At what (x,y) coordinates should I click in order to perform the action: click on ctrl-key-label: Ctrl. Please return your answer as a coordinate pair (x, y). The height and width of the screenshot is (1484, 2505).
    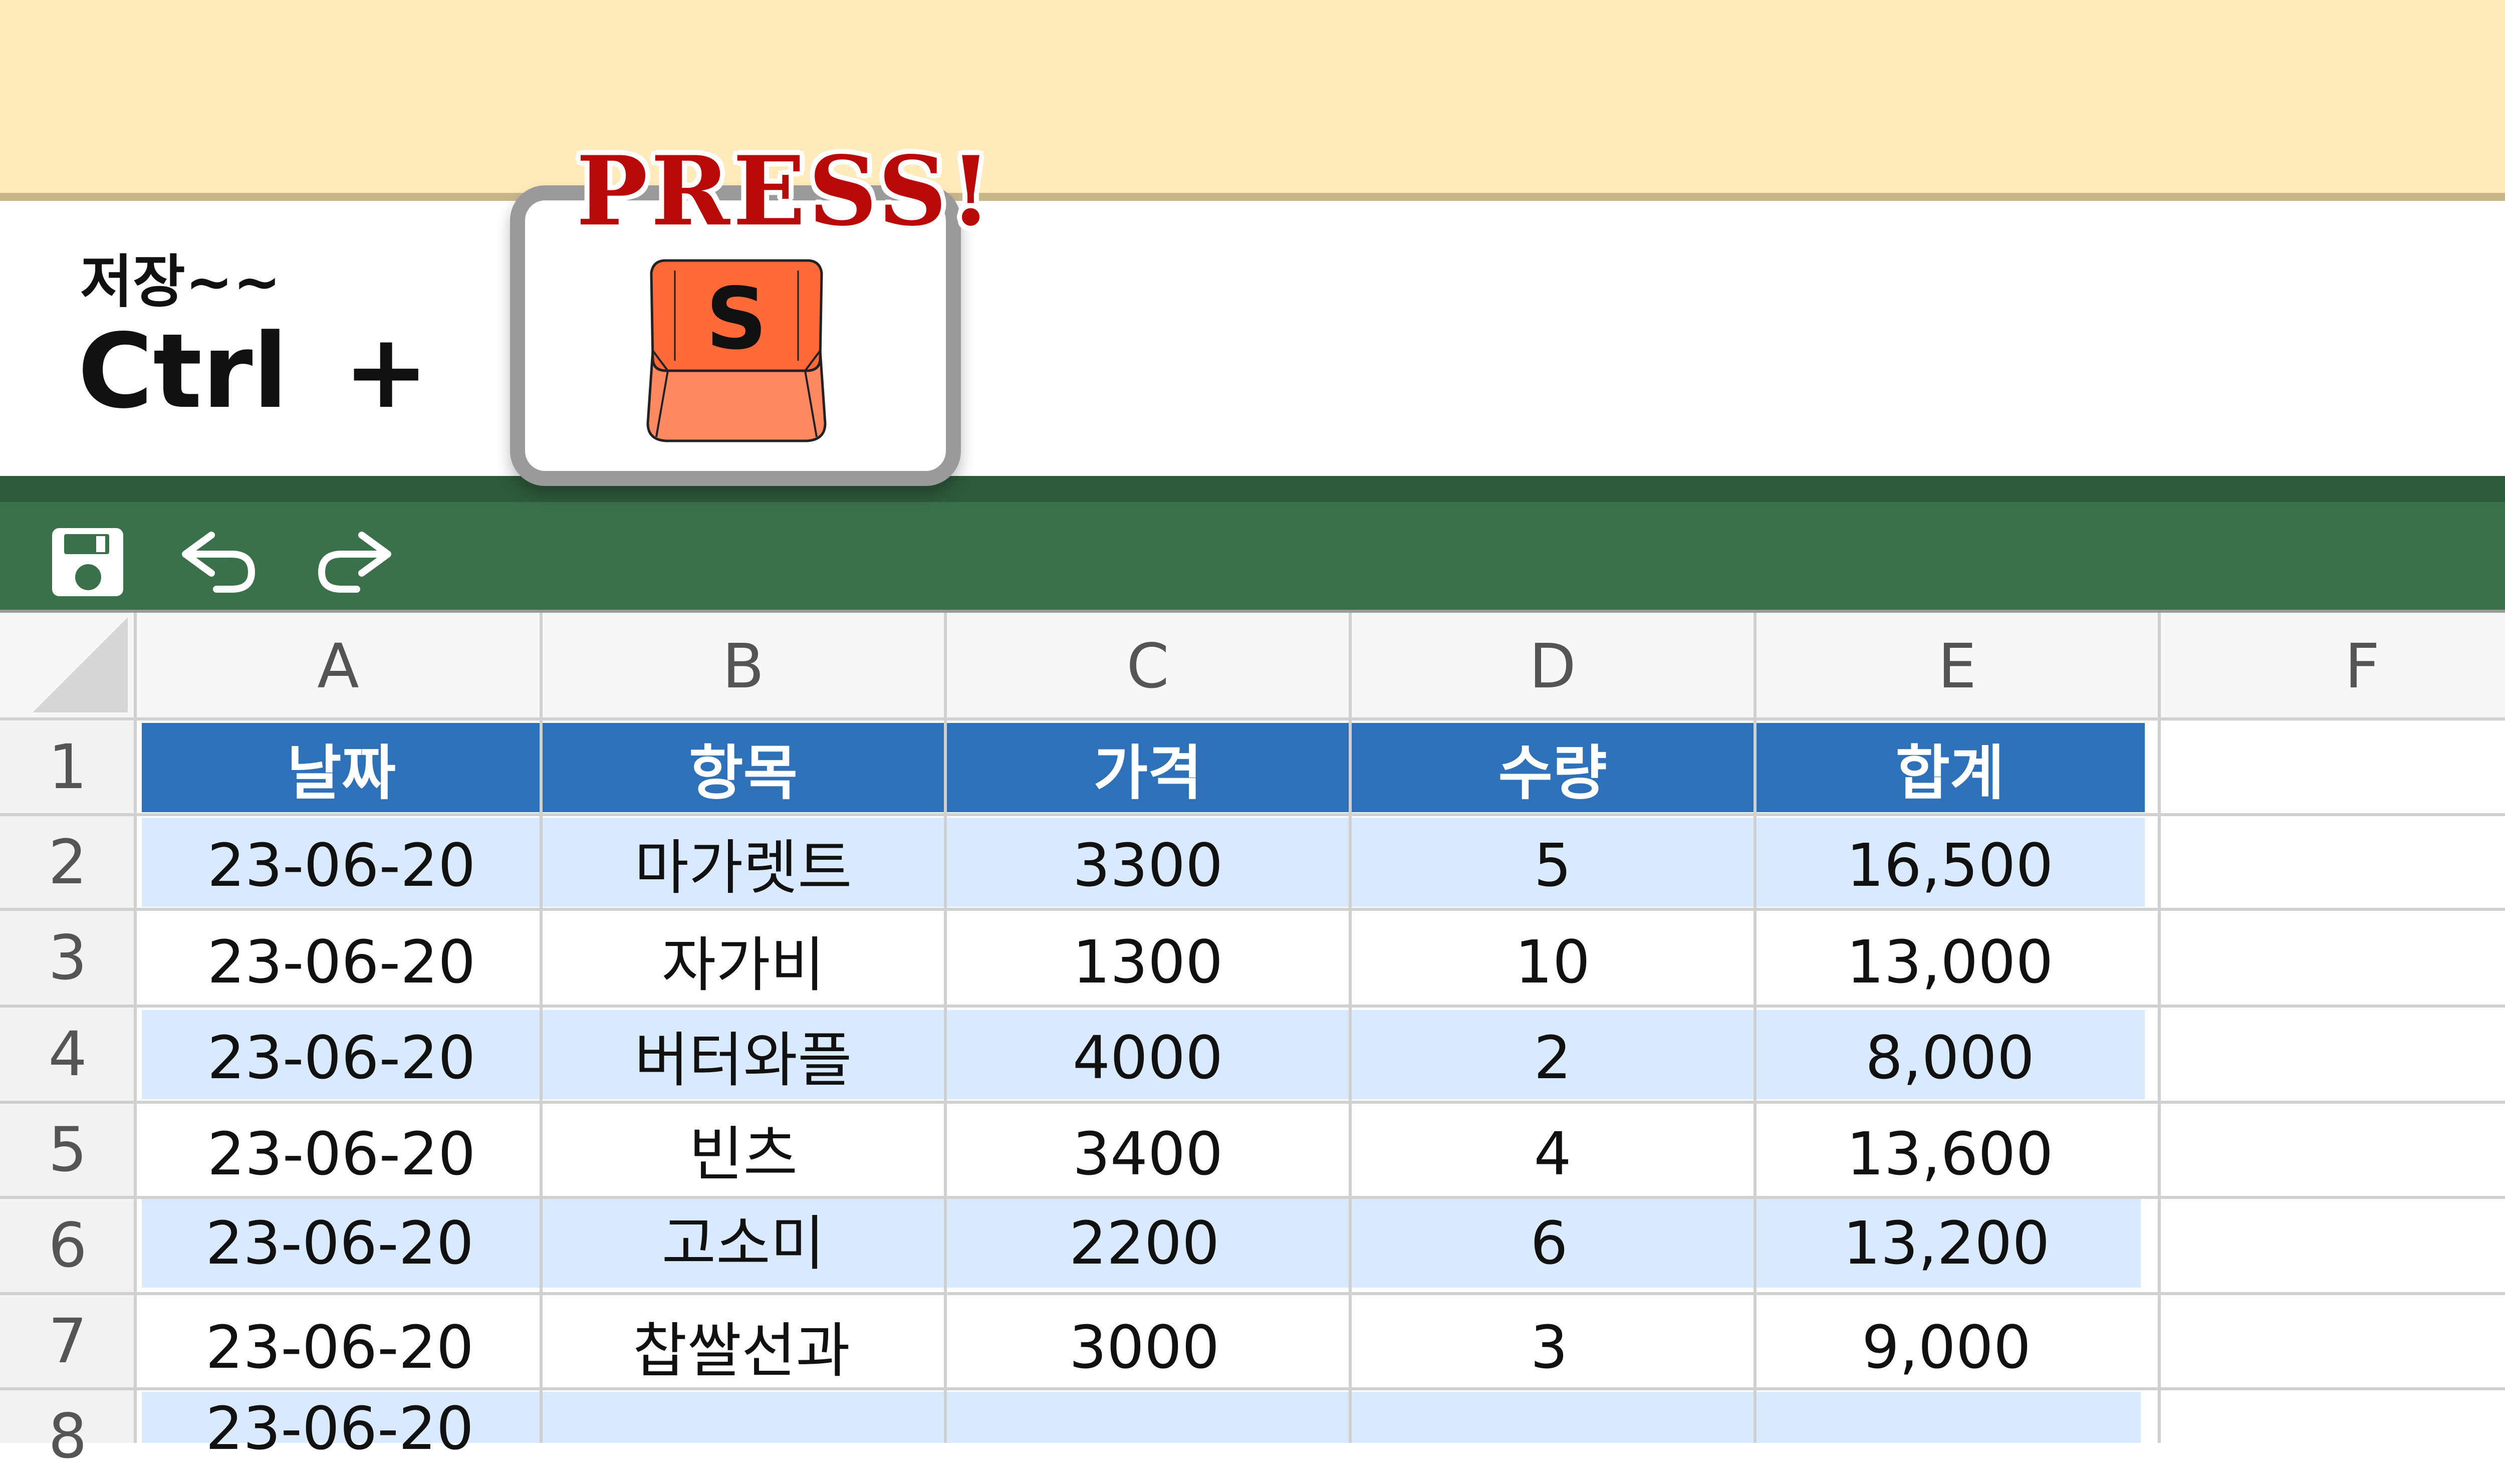
    Looking at the image, I should click on (183, 371).